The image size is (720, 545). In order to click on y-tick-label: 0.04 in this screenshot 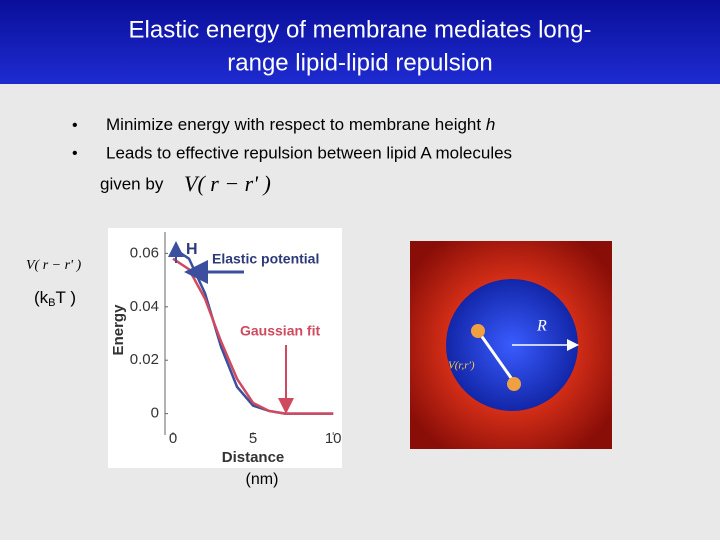, I will do `click(144, 306)`.